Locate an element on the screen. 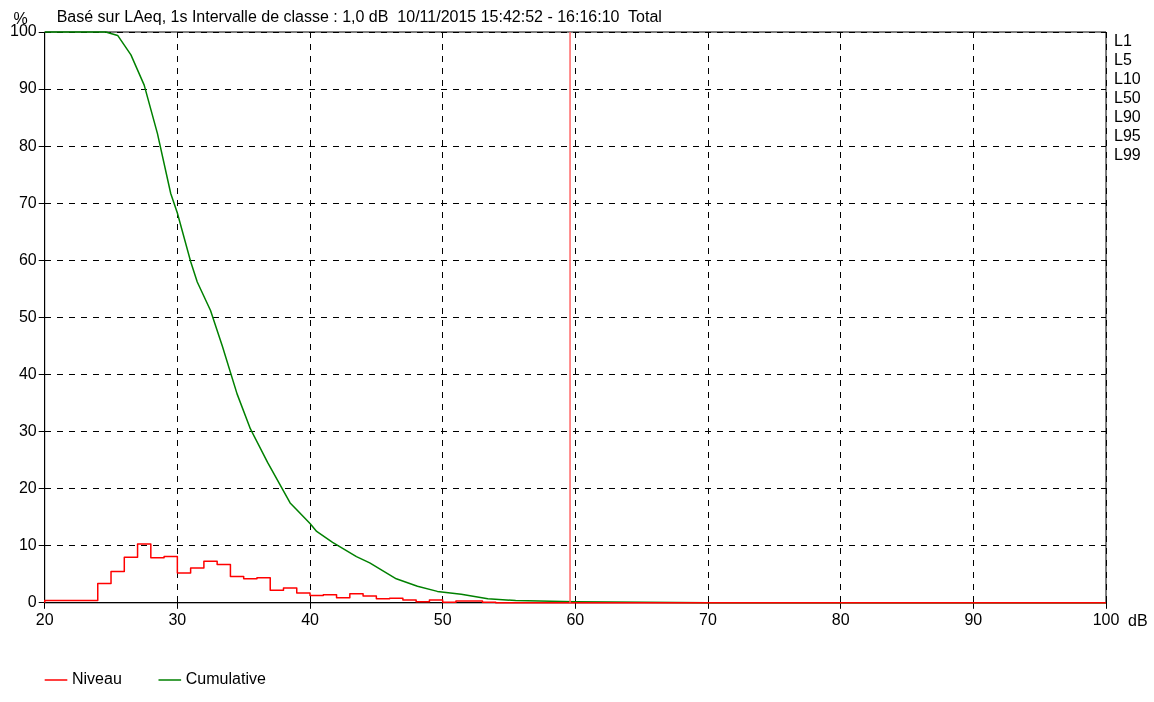  x-tick-label: 100 is located at coordinates (1106, 619).